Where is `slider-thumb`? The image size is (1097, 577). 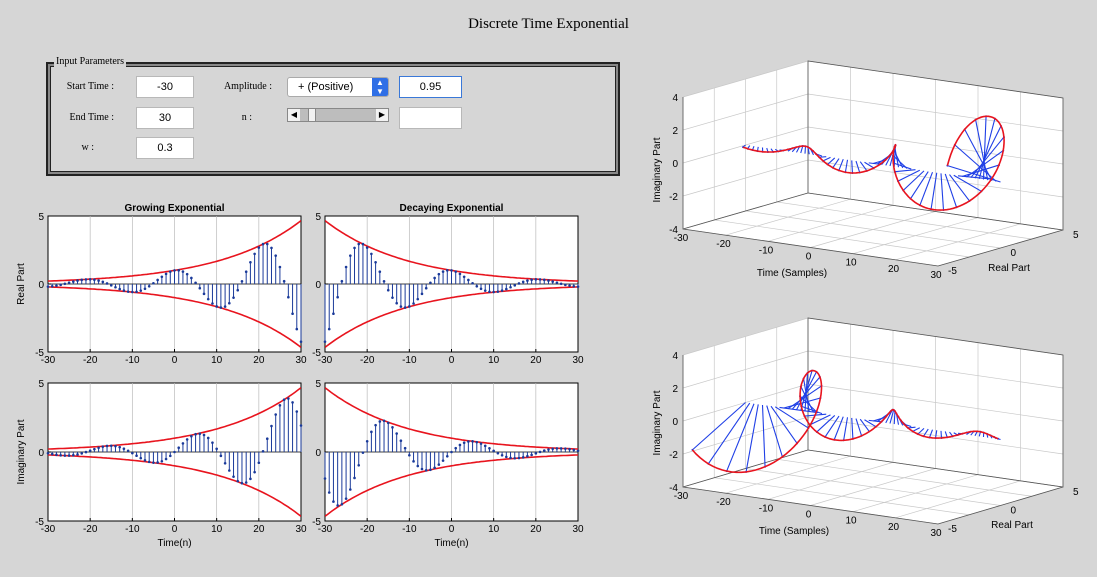
slider-thumb is located at coordinates (312, 115).